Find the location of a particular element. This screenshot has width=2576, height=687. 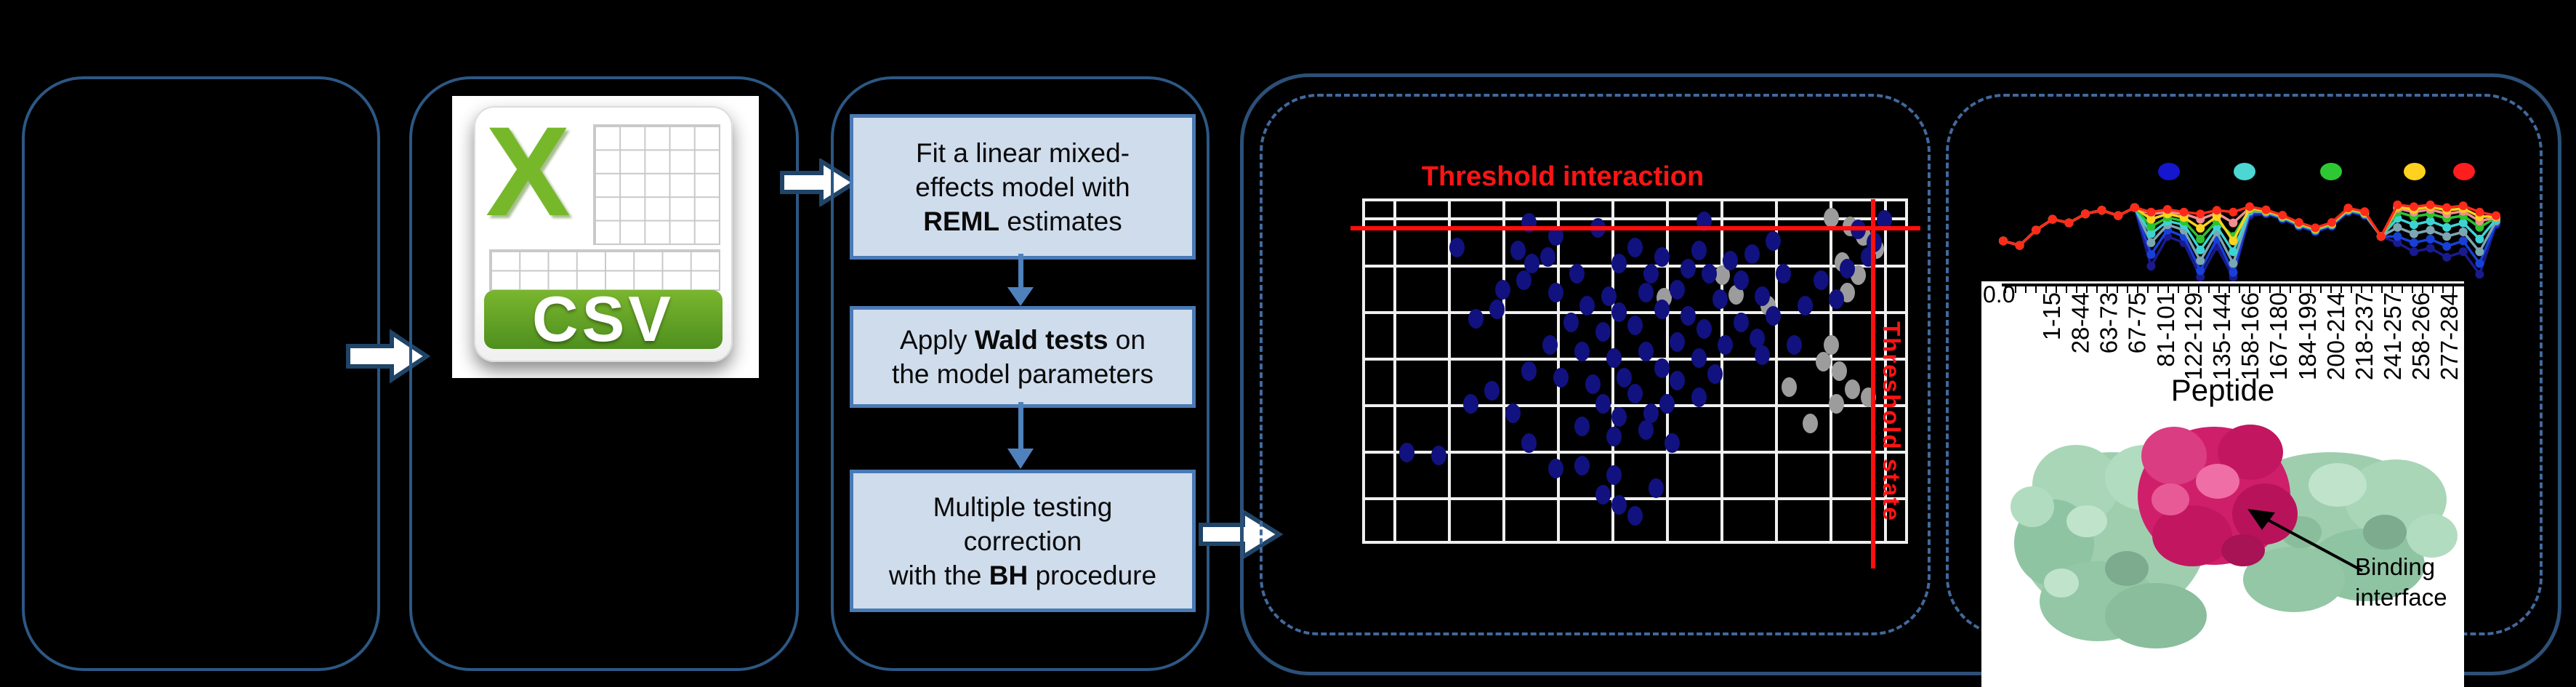

step-line: effects model with is located at coordinates (1022, 187).